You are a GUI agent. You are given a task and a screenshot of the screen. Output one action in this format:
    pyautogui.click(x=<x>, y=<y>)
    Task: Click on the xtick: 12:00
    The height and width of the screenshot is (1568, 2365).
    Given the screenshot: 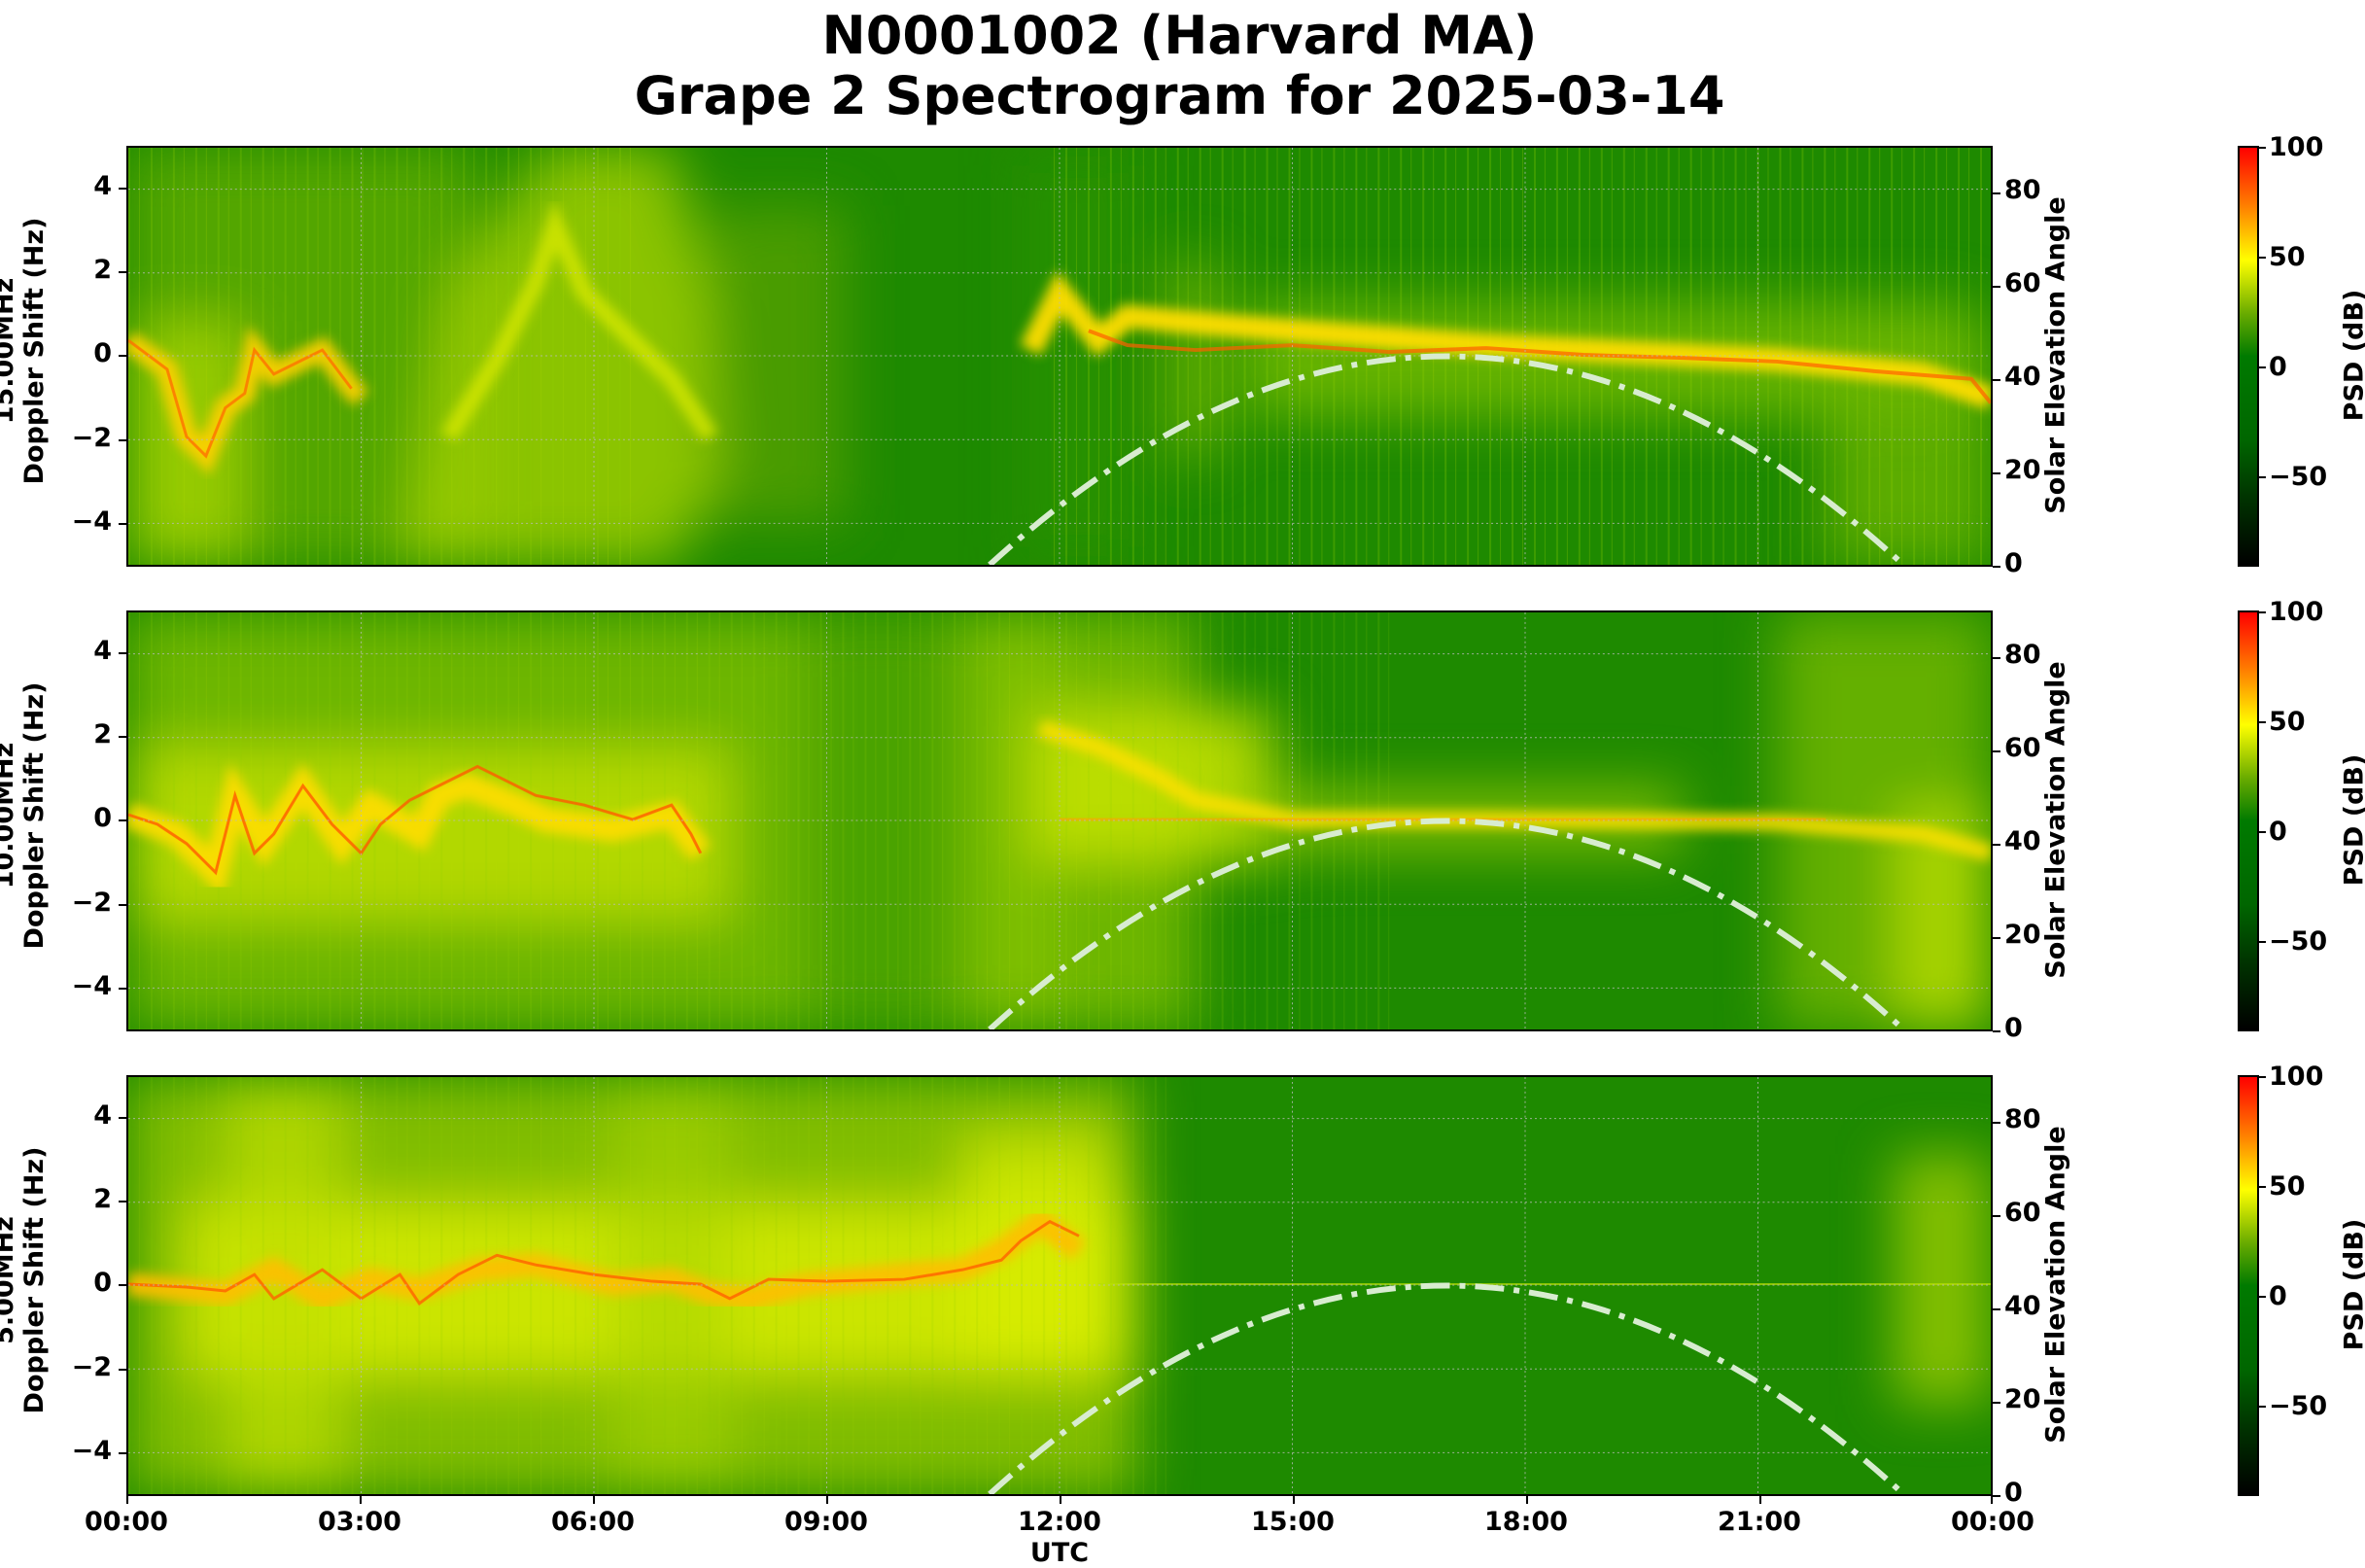 What is the action you would take?
    pyautogui.click(x=1060, y=1522)
    